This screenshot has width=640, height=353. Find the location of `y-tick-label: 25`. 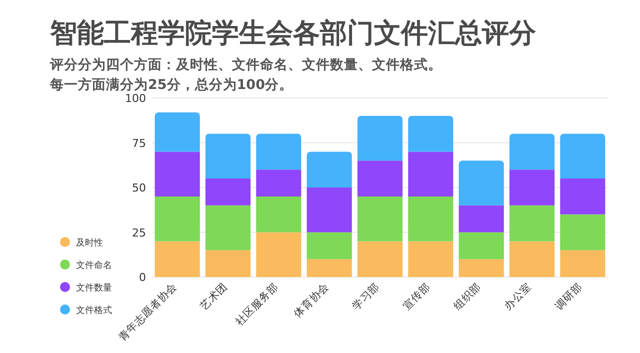

y-tick-label: 25 is located at coordinates (139, 233).